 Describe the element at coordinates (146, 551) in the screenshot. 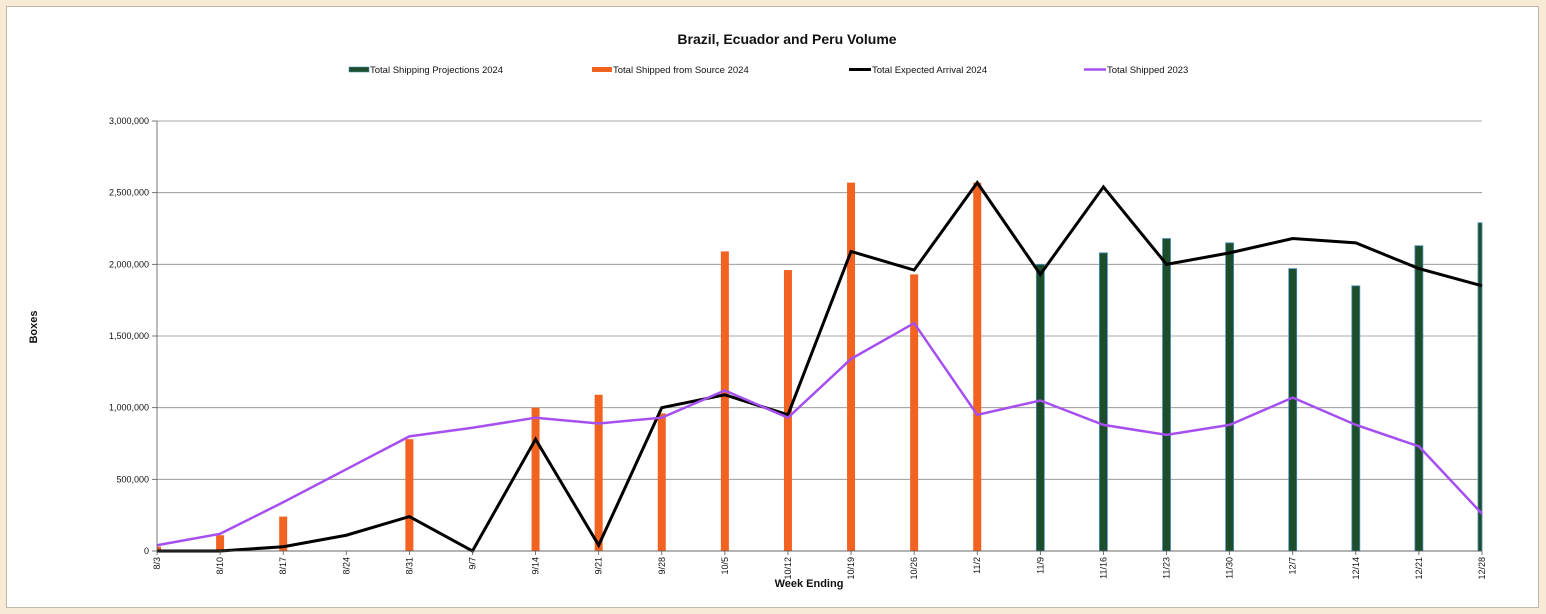

I see `y-tick-label: 0` at that location.